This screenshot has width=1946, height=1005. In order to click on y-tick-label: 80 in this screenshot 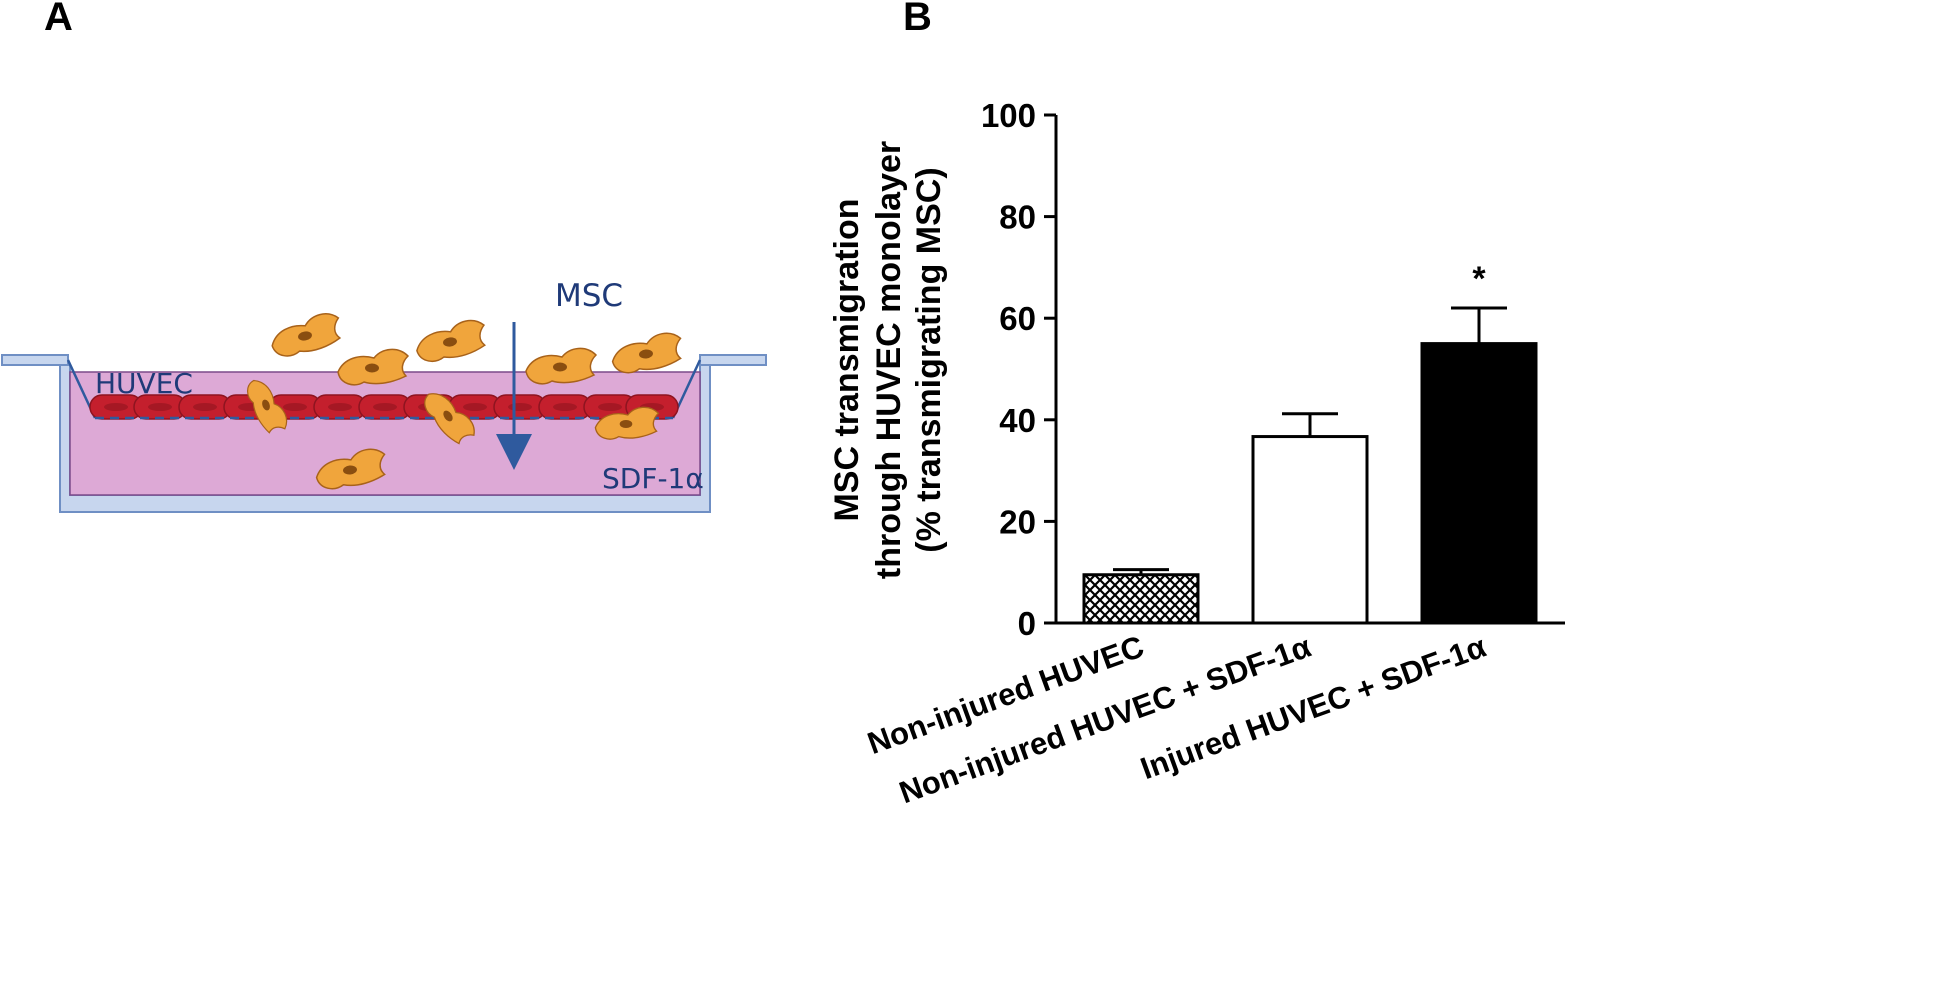, I will do `click(1017, 217)`.